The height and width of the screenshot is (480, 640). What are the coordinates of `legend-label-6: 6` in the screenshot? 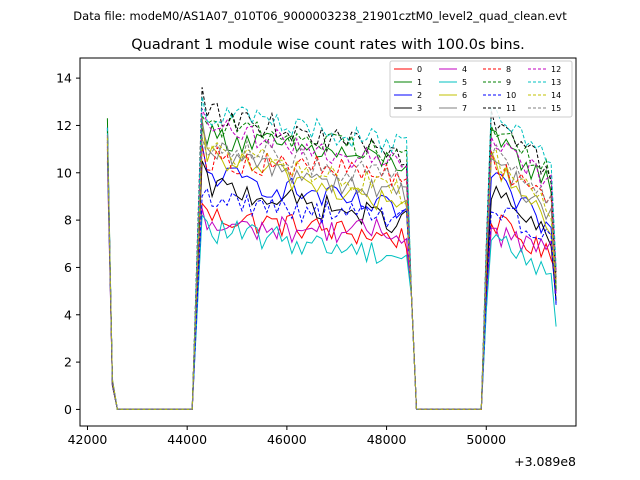 It's located at (464, 95).